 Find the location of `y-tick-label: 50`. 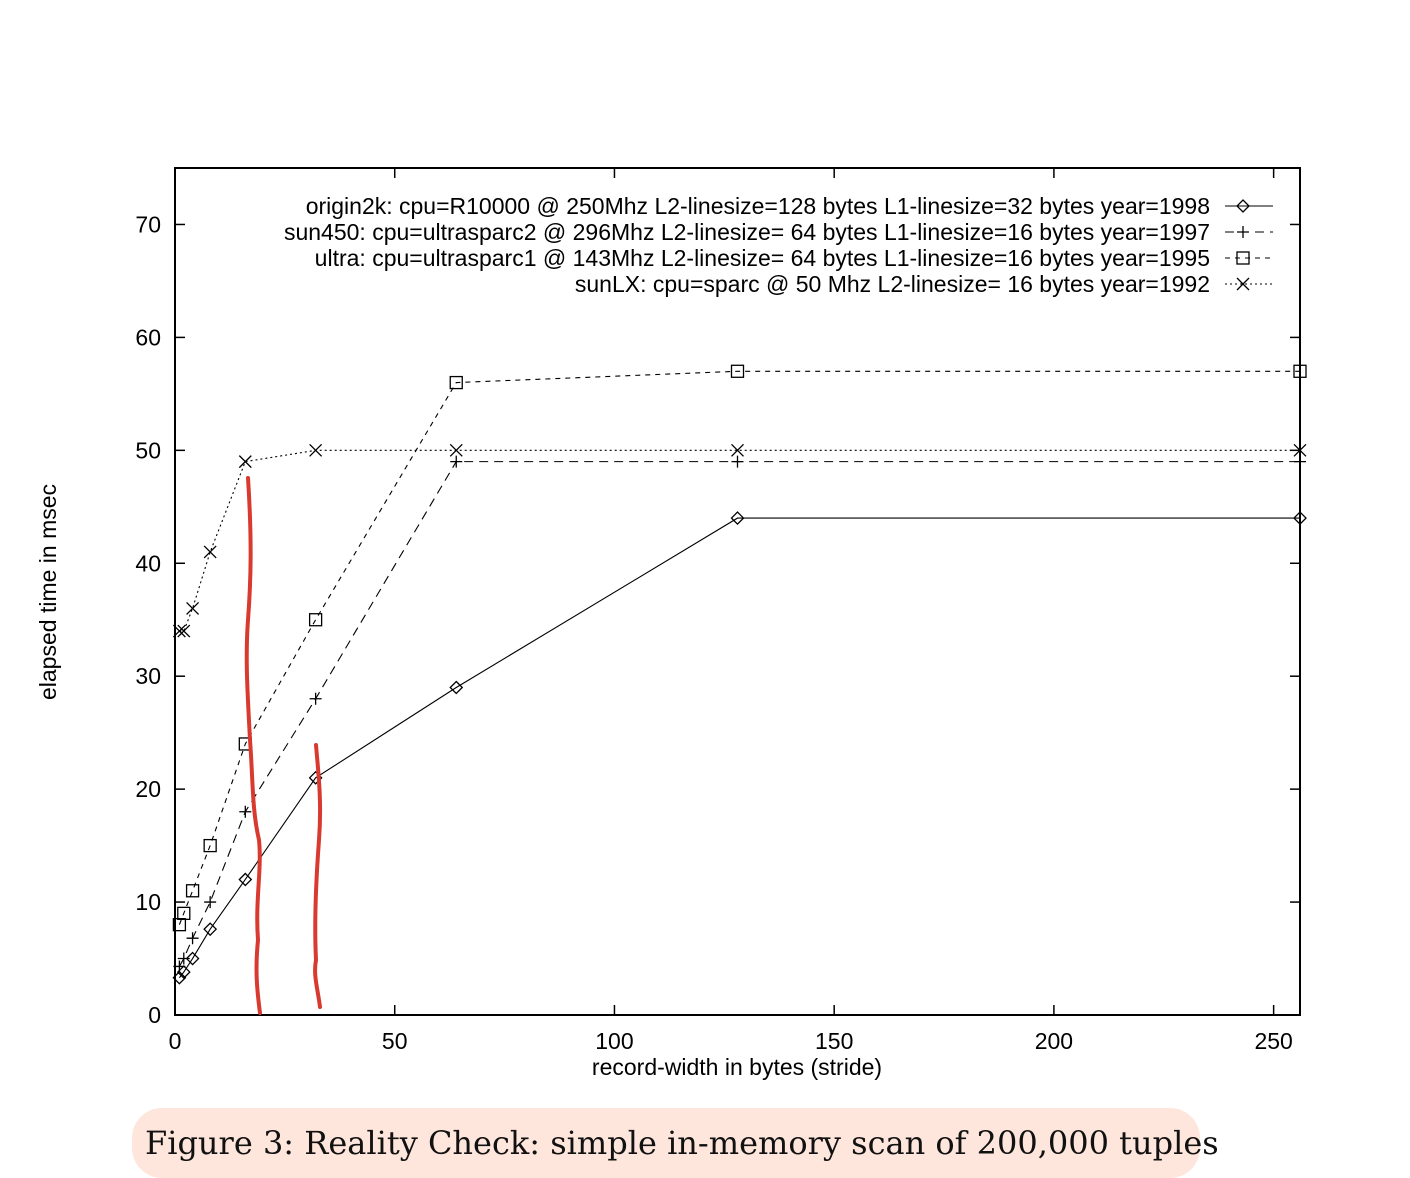

y-tick-label: 50 is located at coordinates (148, 450).